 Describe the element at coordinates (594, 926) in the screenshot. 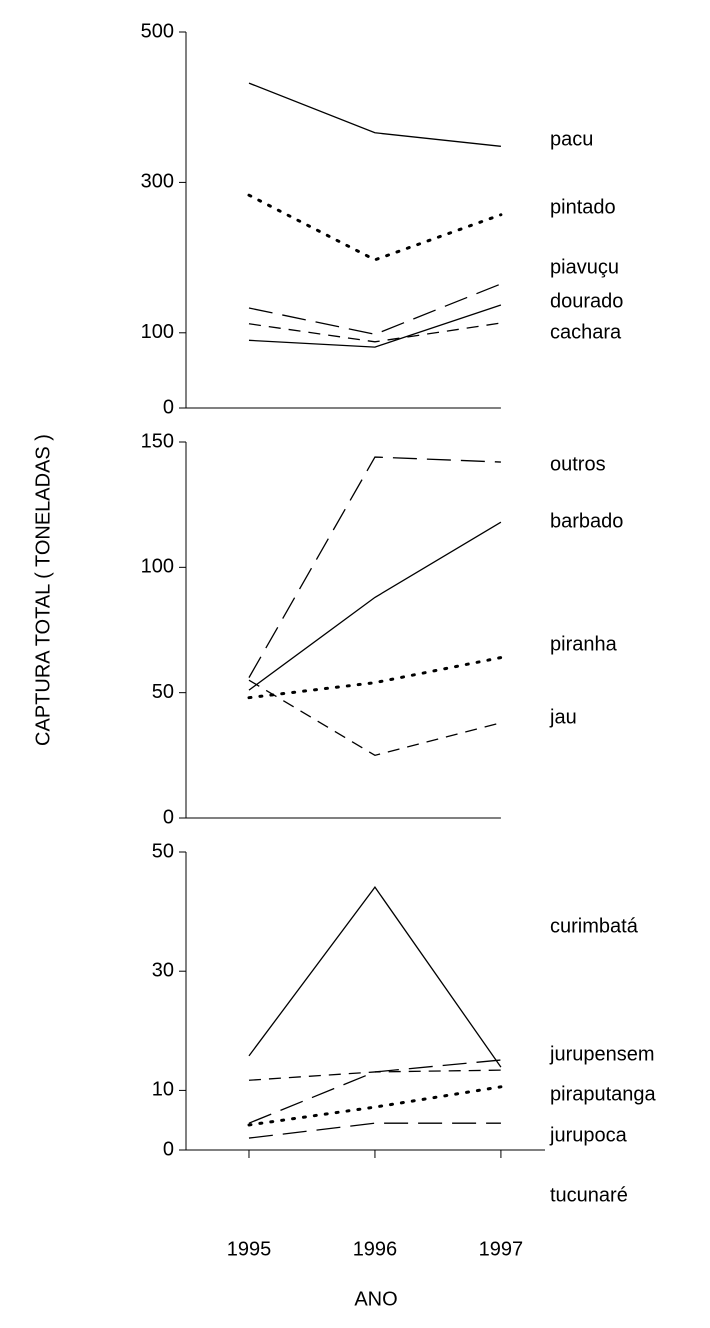

I see `legend-label: curimbatá` at that location.